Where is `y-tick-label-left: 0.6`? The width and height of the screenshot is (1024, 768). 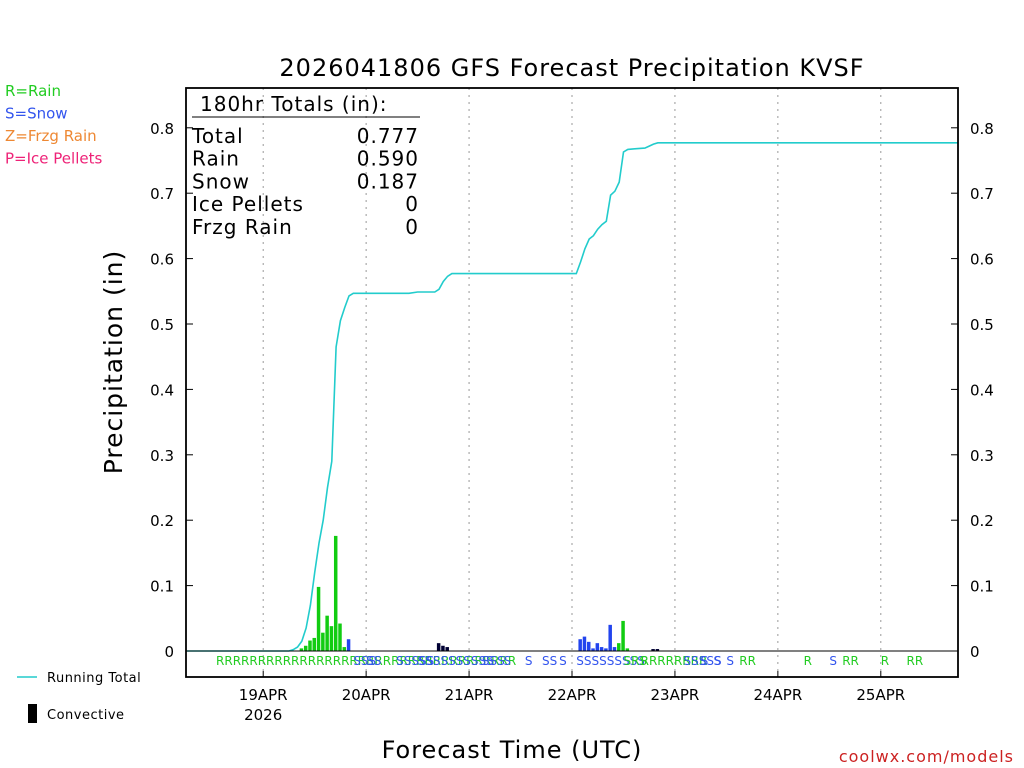
y-tick-label-left: 0.6 is located at coordinates (162, 260).